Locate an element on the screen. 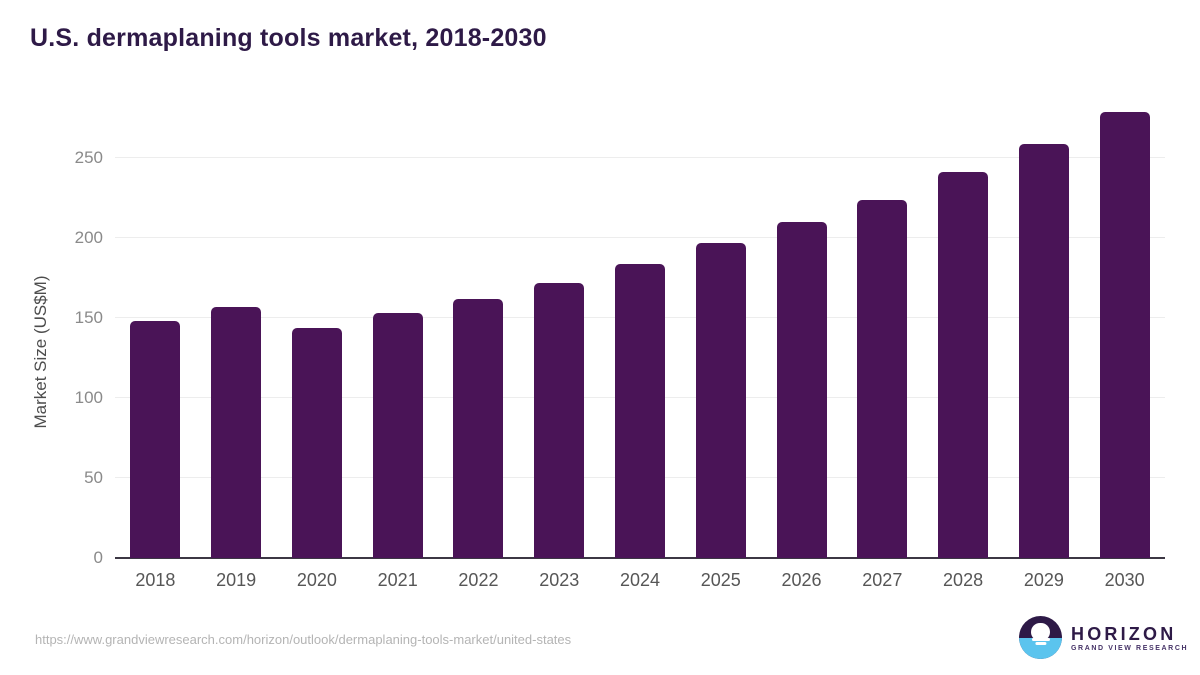 The image size is (1200, 675). logo-text: HORIZON GRAND VIEW RESEARCH is located at coordinates (1129, 638).